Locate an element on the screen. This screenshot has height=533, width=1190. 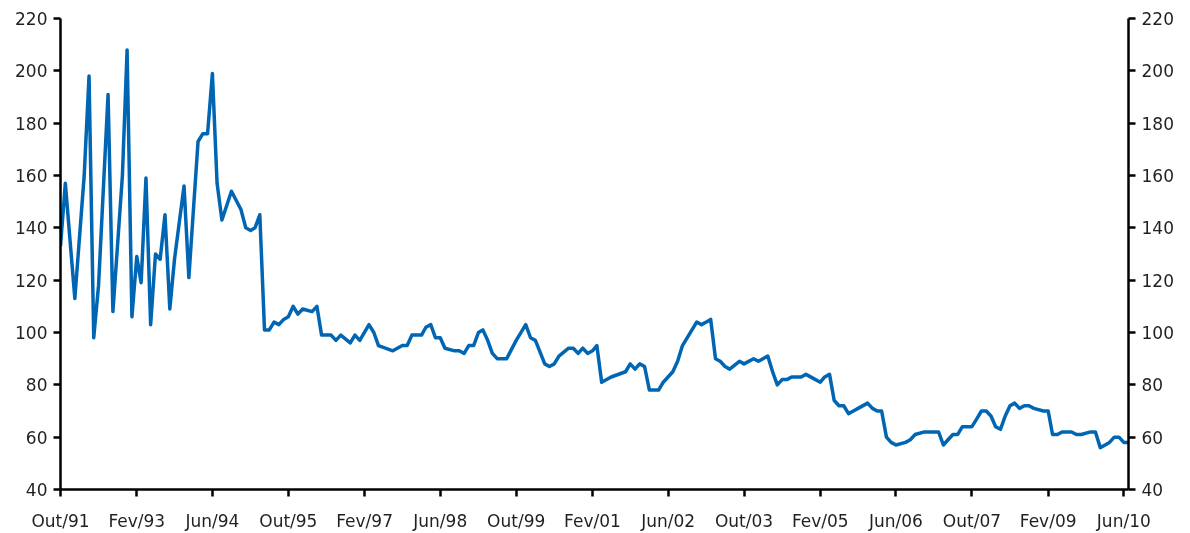
x-tick-label: Fev/01 is located at coordinates (592, 520).